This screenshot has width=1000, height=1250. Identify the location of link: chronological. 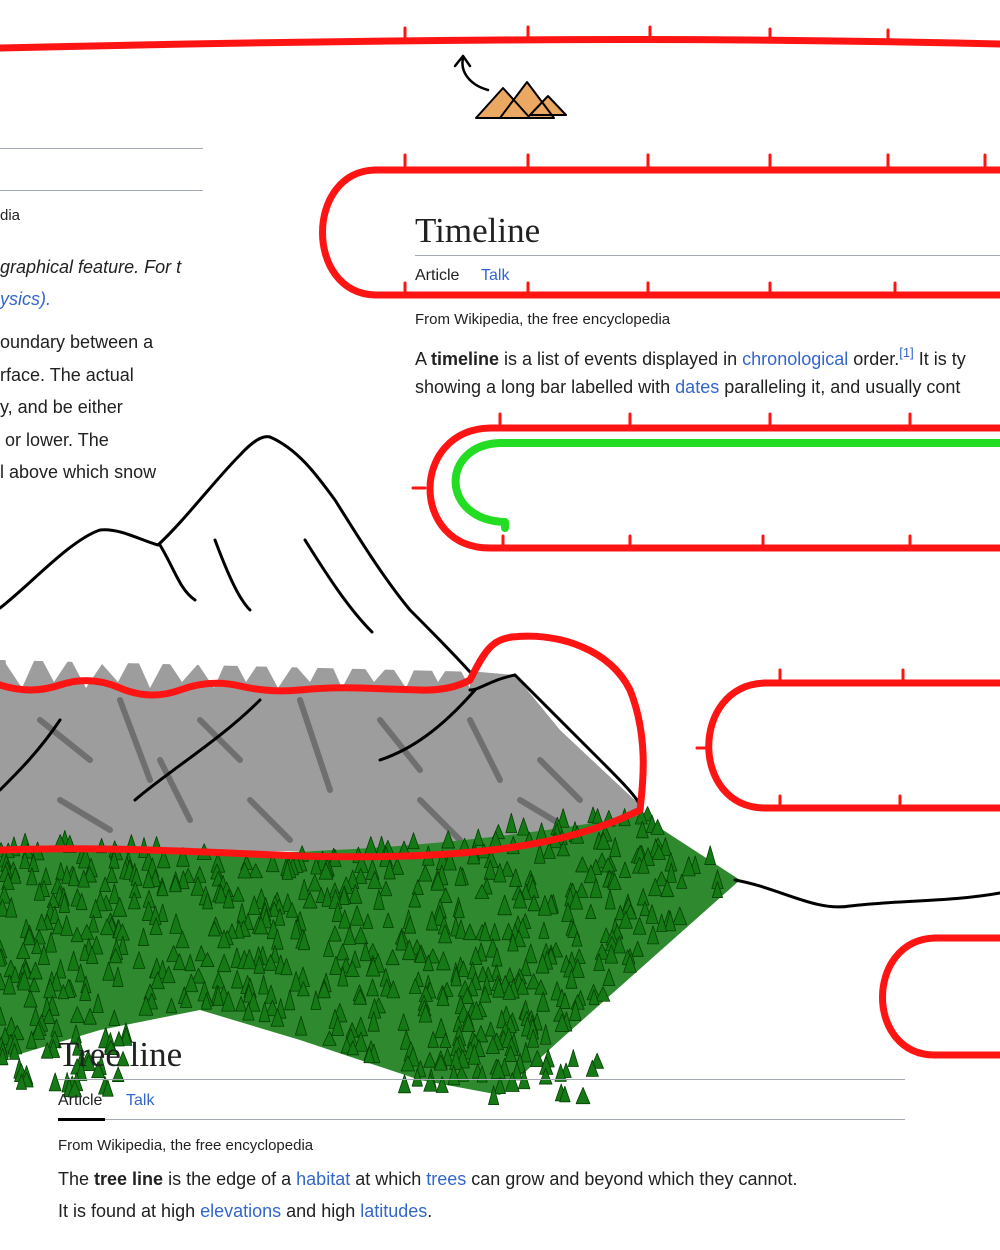
(795, 359).